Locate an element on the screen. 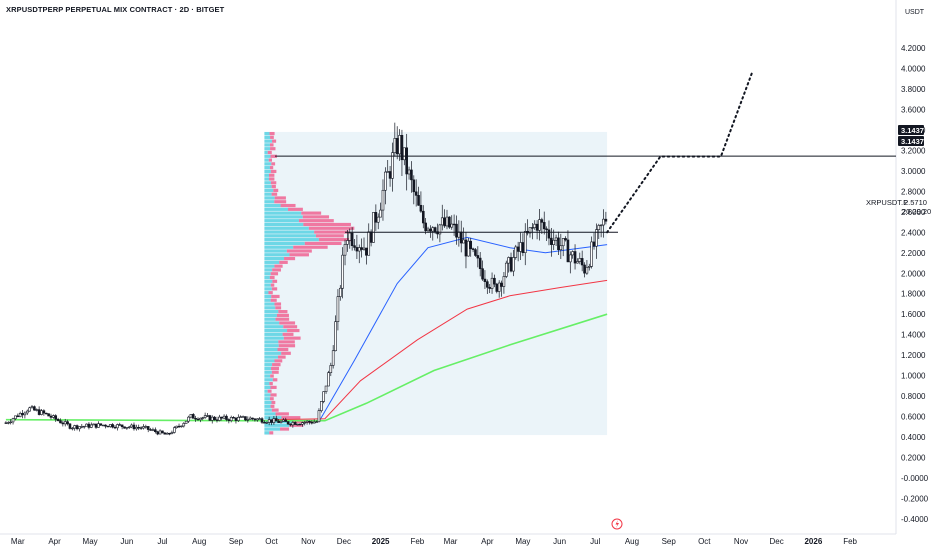  horizontal-levels is located at coordinates (585, 194).